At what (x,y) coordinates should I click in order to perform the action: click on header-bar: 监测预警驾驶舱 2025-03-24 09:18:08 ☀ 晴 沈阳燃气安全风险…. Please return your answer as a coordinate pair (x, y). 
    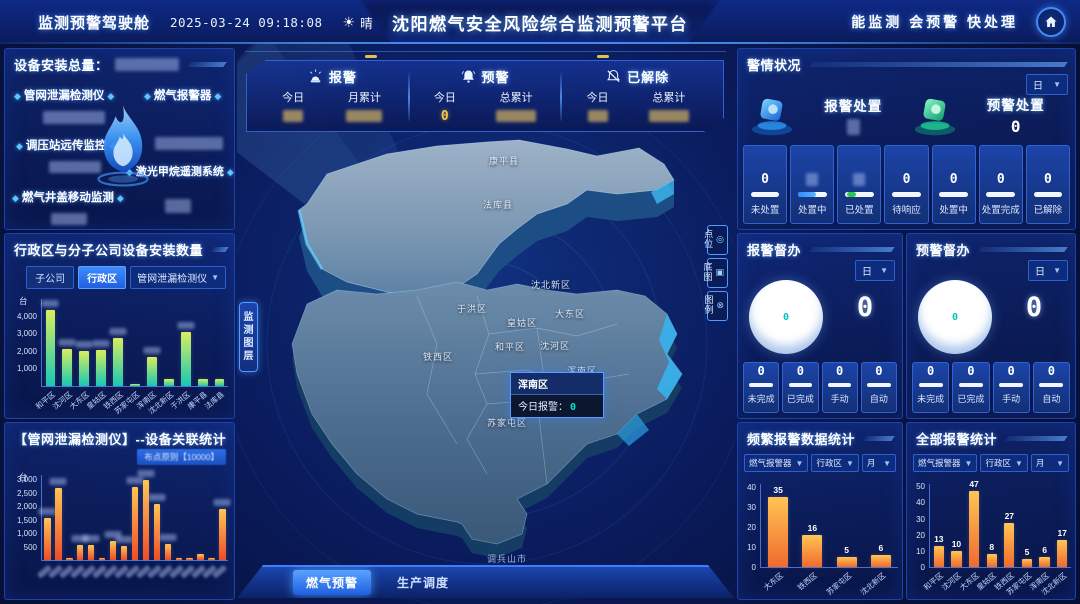
    Looking at the image, I should click on (540, 22).